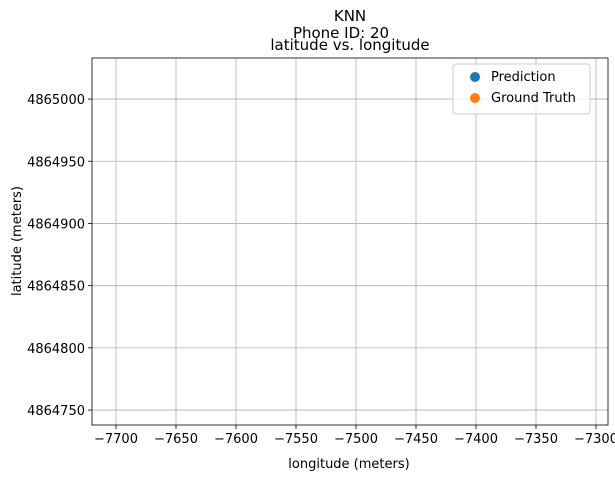 This screenshot has width=615, height=480. Describe the element at coordinates (56, 411) in the screenshot. I see `y-tick-label: 4864750` at that location.